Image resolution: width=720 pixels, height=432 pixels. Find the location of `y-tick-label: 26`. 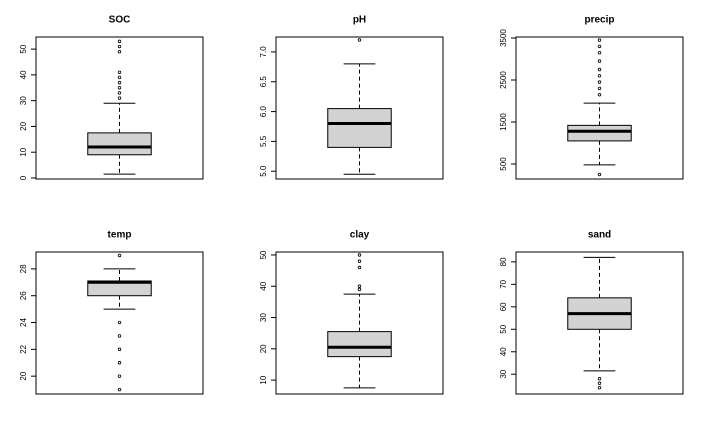

y-tick-label: 26 is located at coordinates (23, 295).